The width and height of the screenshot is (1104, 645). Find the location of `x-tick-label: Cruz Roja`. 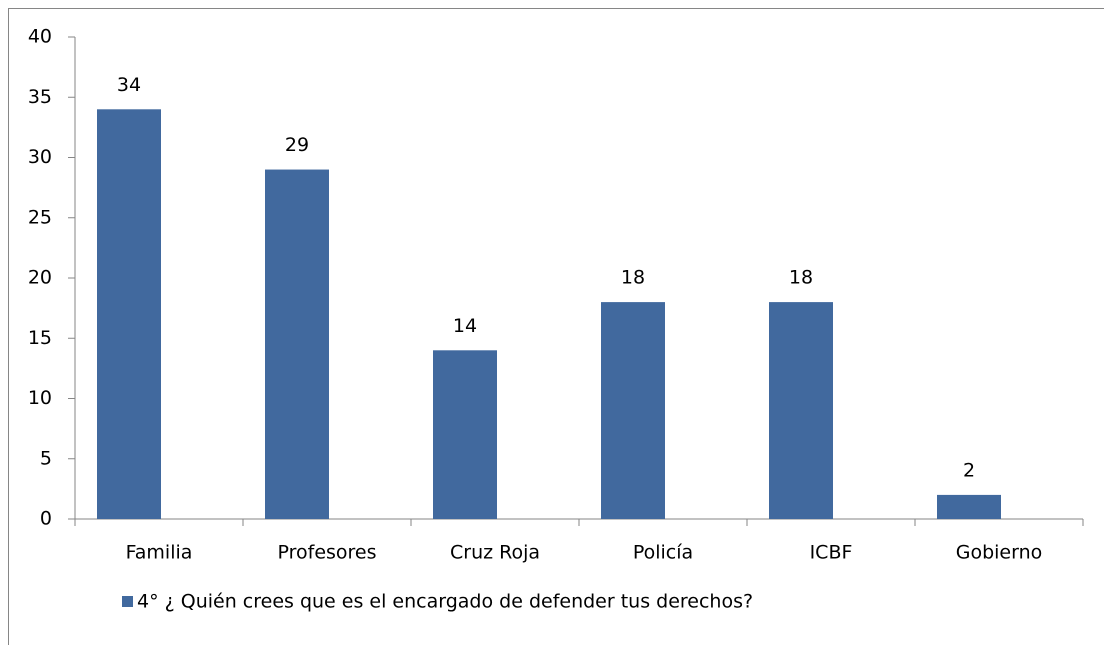

x-tick-label: Cruz Roja is located at coordinates (495, 553).